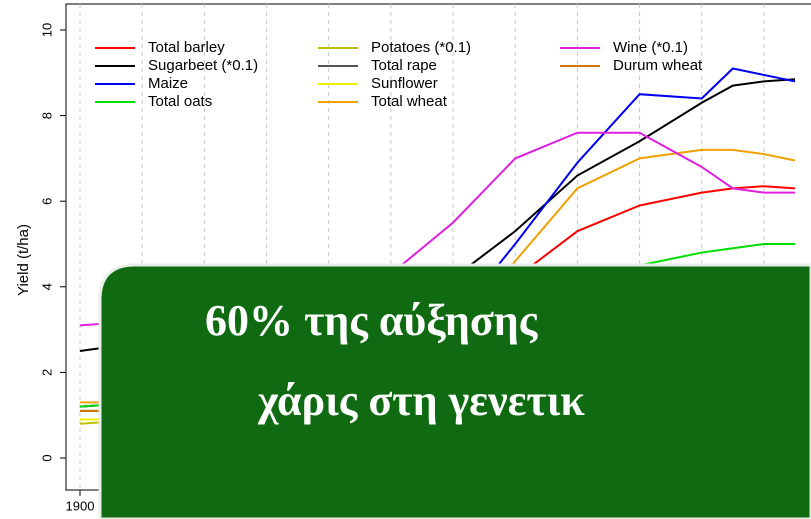  Describe the element at coordinates (203, 65) in the screenshot. I see `legend-label: Sugarbeet (*0.1)` at that location.